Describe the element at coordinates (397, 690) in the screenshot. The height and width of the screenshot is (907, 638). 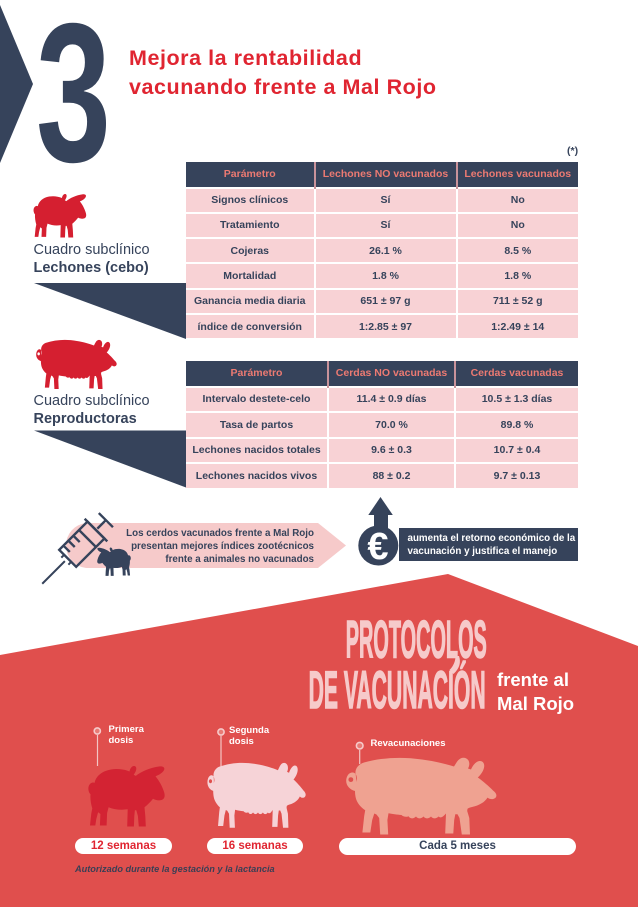
I see `svg-text: DE VACUNACIÓN` at that location.